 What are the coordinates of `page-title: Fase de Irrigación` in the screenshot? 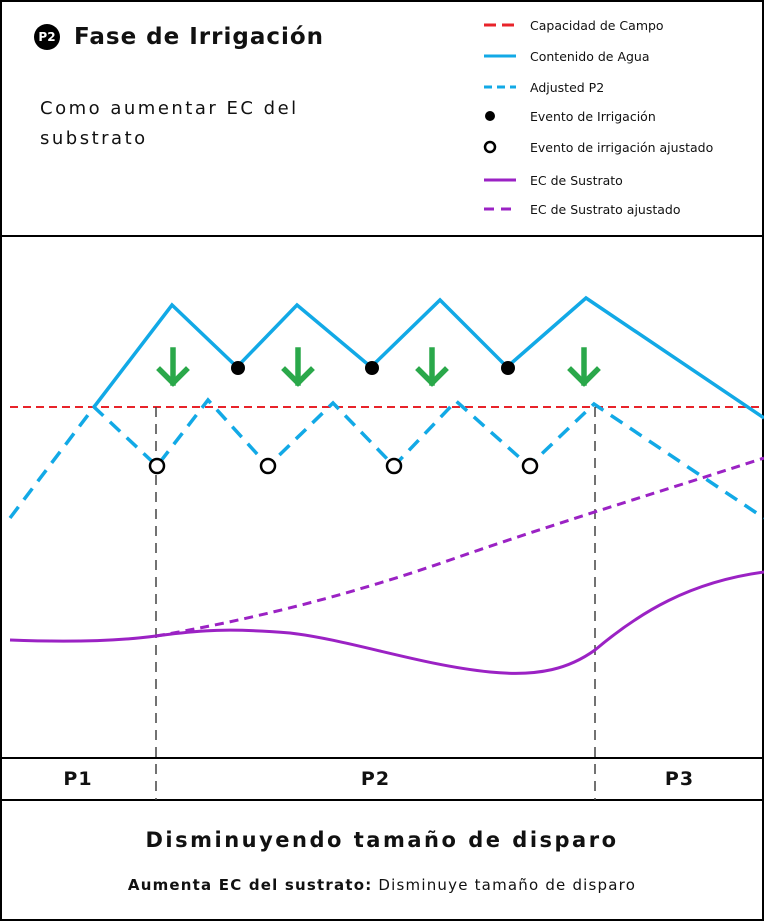 It's located at (199, 37).